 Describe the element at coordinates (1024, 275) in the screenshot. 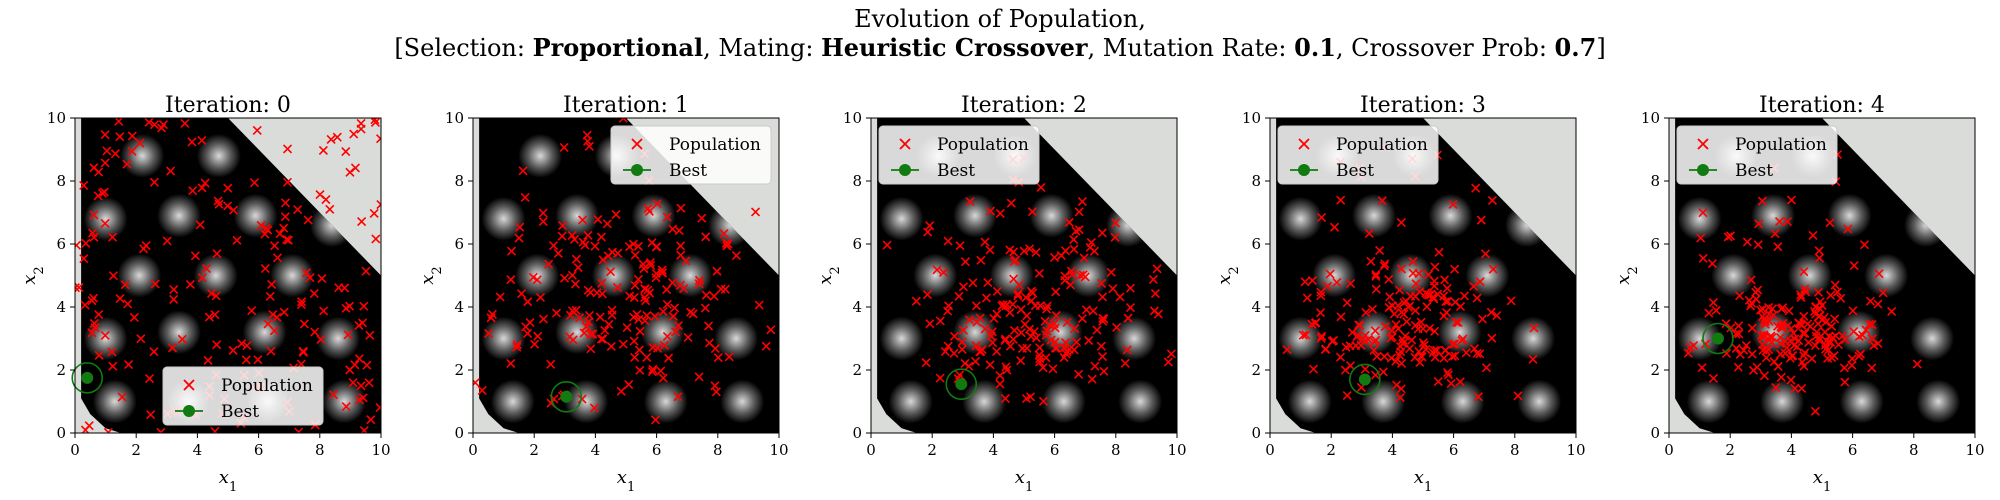

I see `plot-frame` at that location.